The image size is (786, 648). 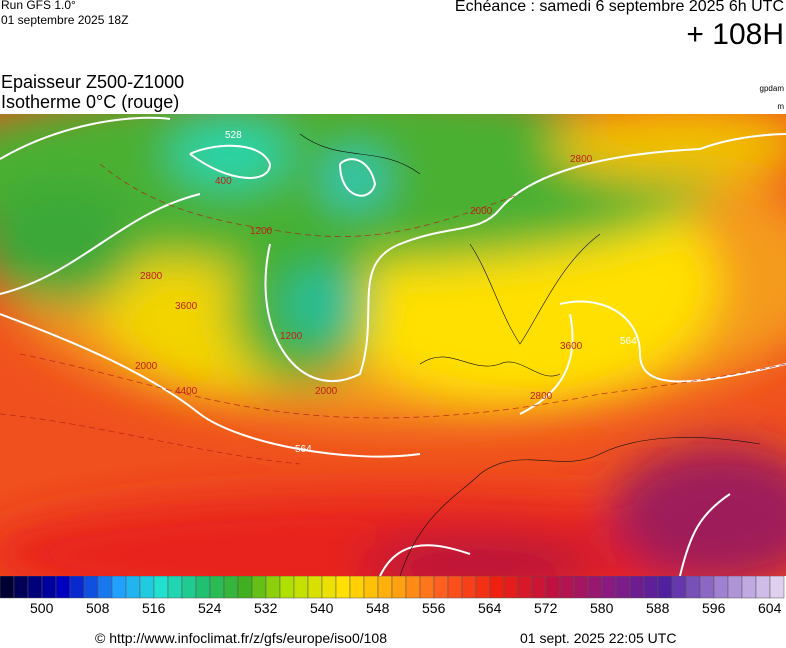 What do you see at coordinates (42, 608) in the screenshot?
I see `colorbar-tick-label: 500` at bounding box center [42, 608].